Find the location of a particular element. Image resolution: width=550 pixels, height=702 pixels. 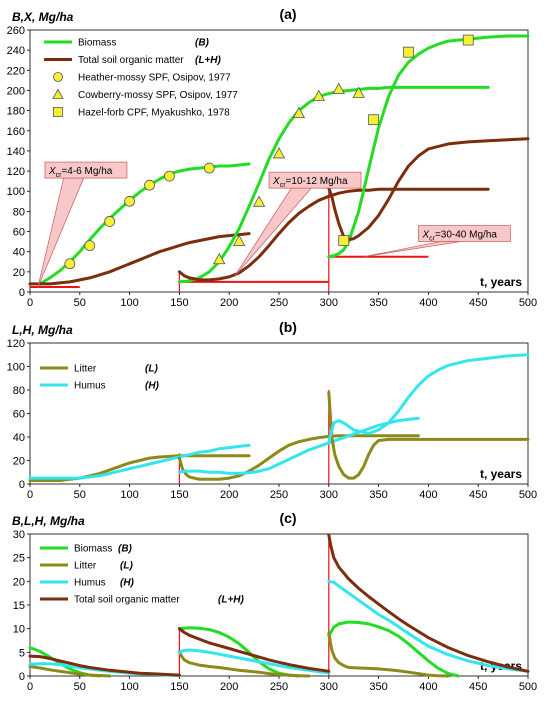

callout-text: Xcr=30-40 Mg/ha is located at coordinates (459, 236).